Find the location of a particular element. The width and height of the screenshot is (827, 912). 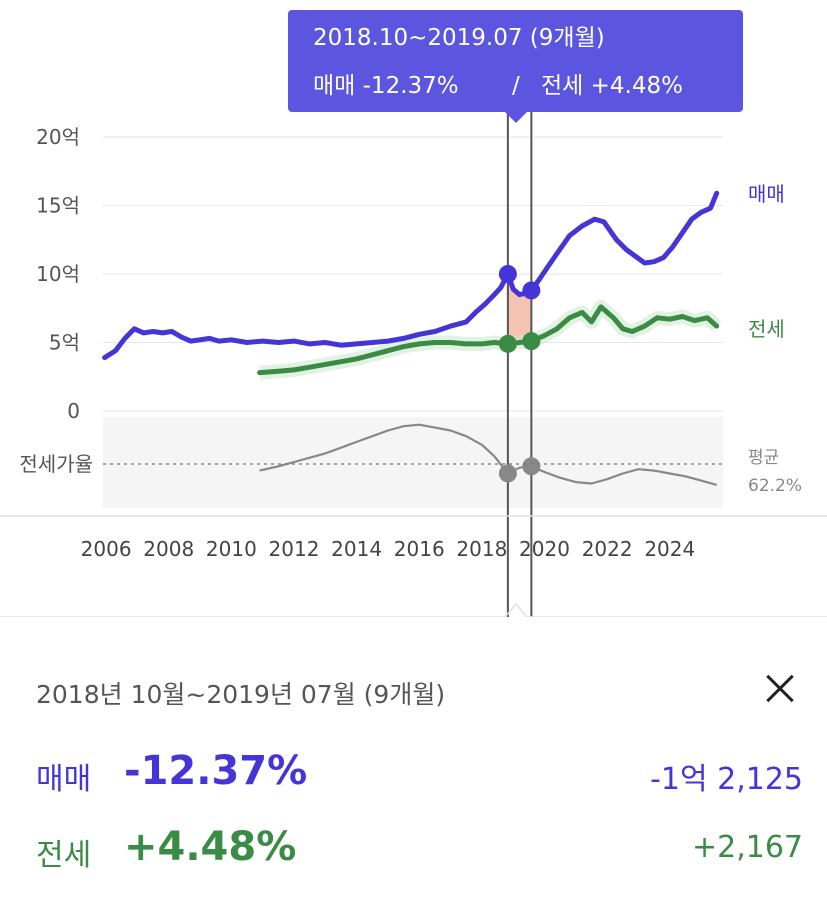

y-tick-label: 20억 is located at coordinates (58, 137).